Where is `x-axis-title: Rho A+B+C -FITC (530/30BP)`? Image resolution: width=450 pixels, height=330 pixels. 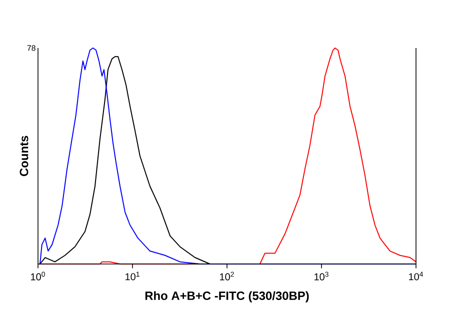 x-axis-title: Rho A+B+C -FITC (530/30BP) is located at coordinates (227, 296).